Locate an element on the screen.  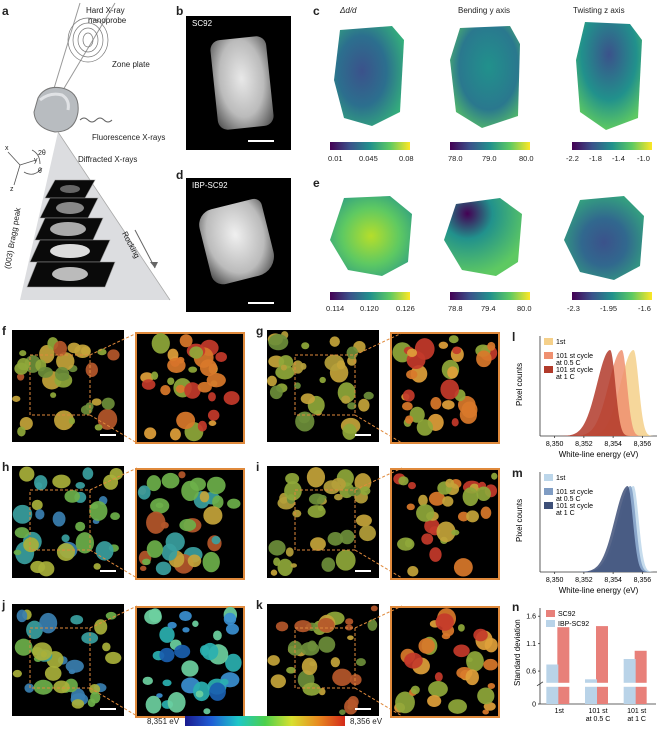
two-theta-label: 2θ is located at coordinates (42, 153).